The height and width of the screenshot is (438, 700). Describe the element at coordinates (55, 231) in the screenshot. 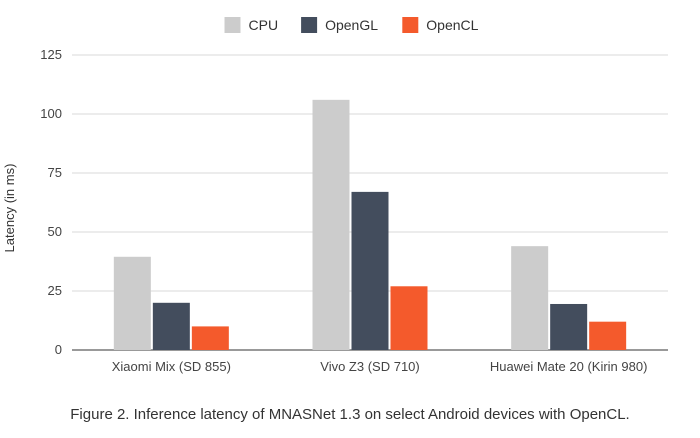

I see `y-tick-label: 50` at that location.